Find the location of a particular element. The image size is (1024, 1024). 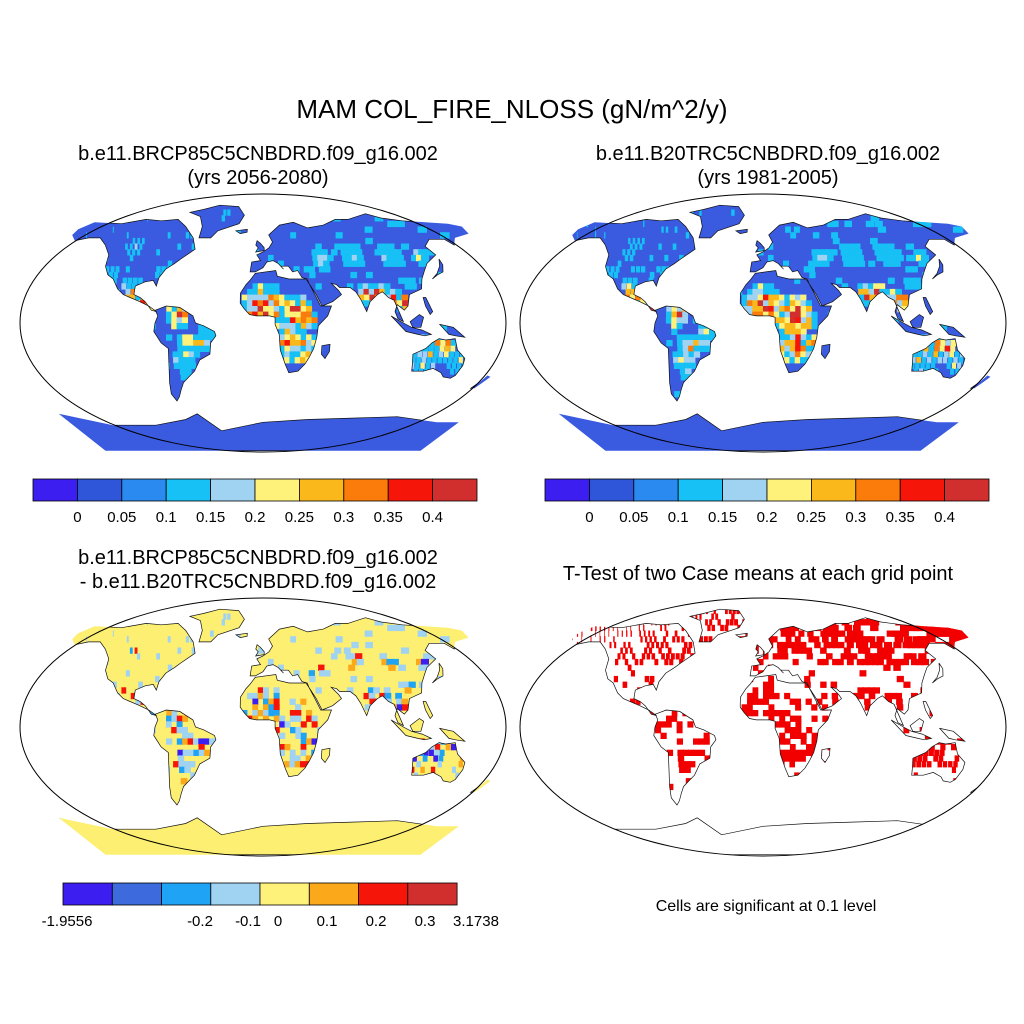

panel-title-line2: (yrs 1981-2005) is located at coordinates (768, 178).